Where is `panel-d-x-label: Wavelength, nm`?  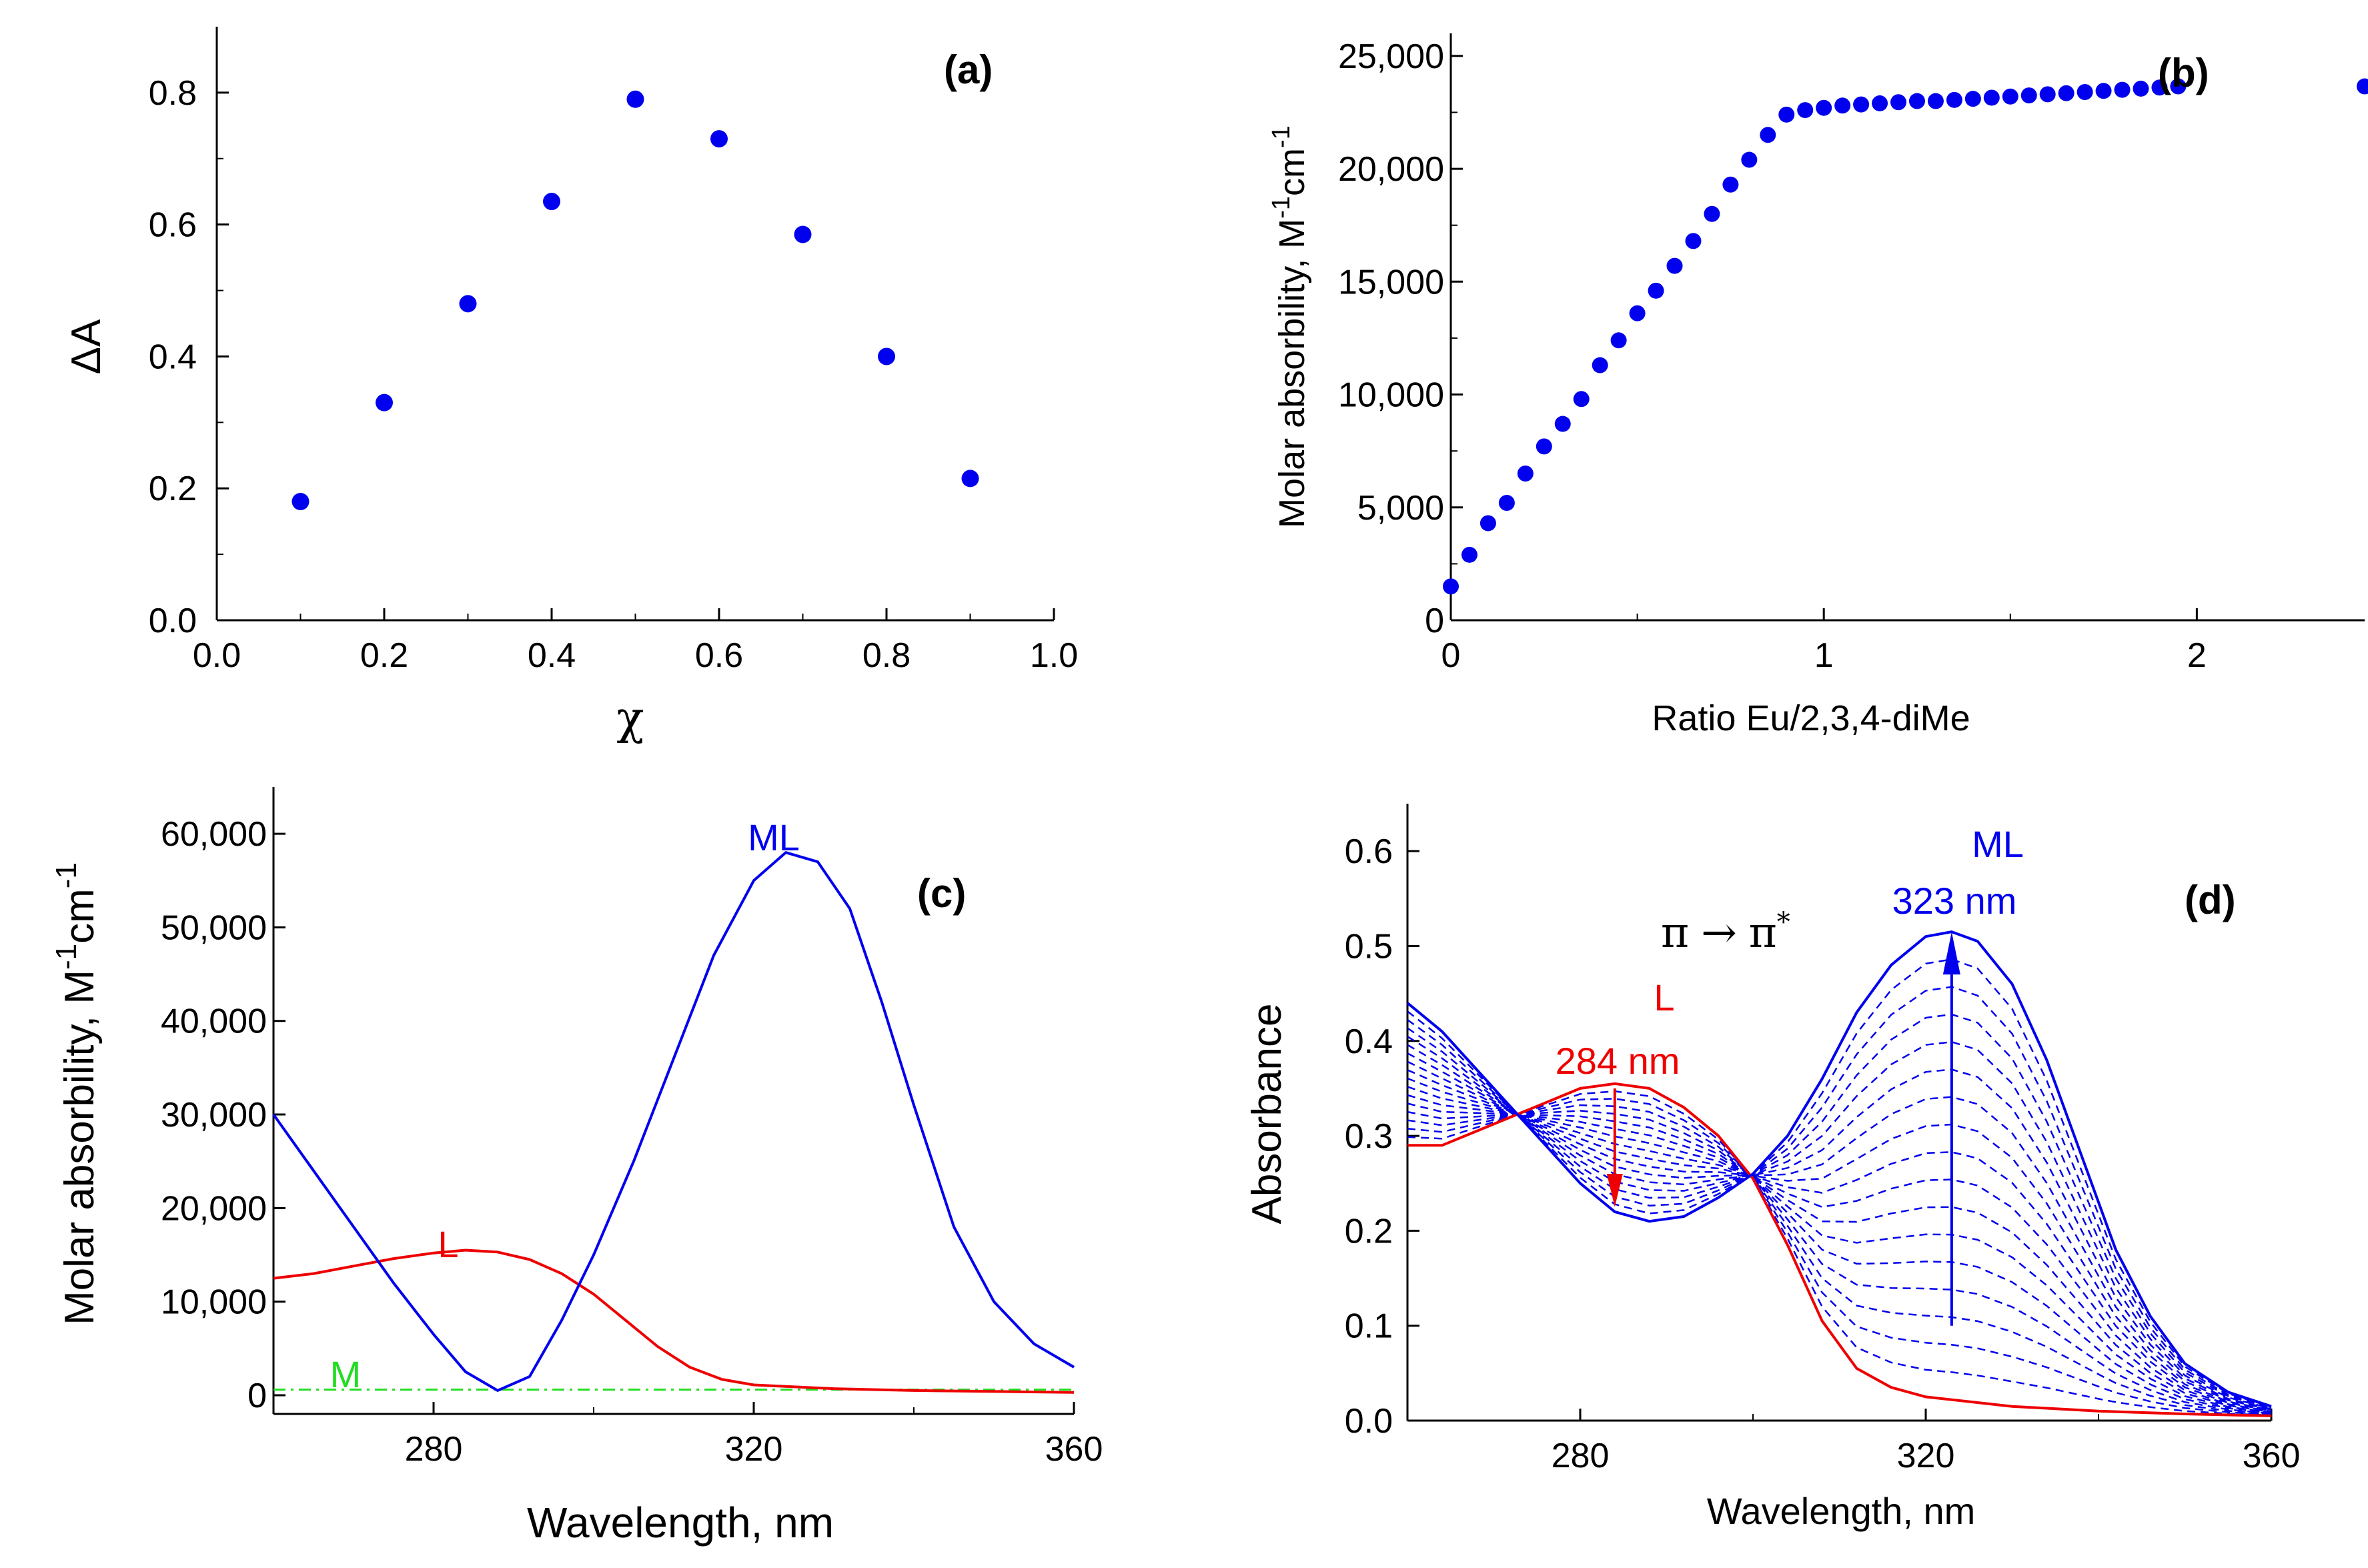
panel-d-x-label: Wavelength, nm is located at coordinates (1842, 1511).